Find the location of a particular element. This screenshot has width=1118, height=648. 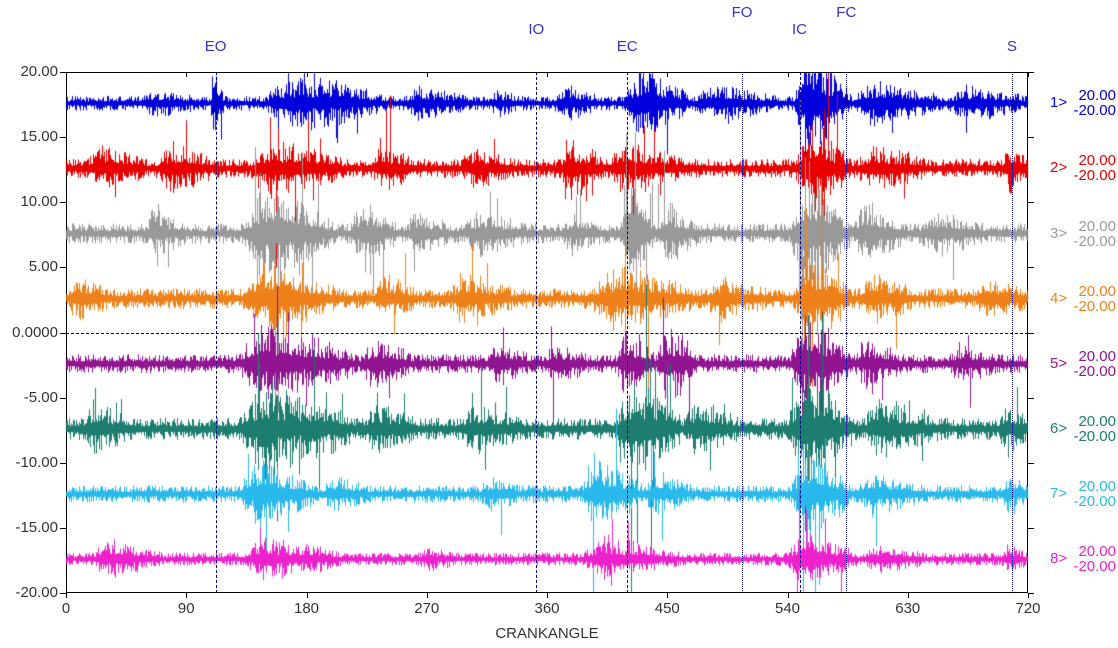

y-tick-label: 5.00 is located at coordinates (43, 267).